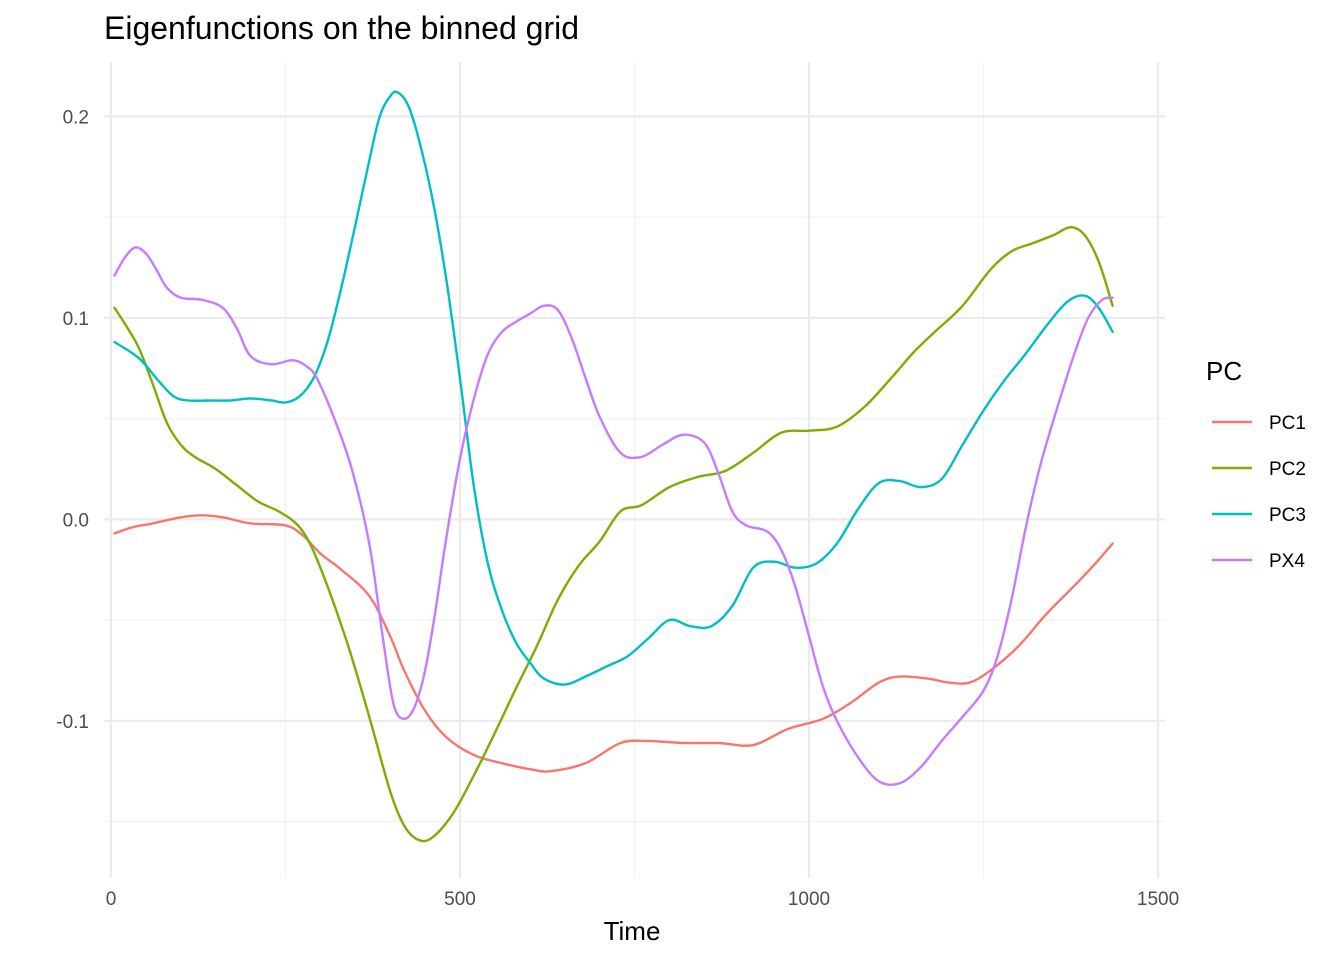  Describe the element at coordinates (111, 899) in the screenshot. I see `x-tick-label: 0` at that location.